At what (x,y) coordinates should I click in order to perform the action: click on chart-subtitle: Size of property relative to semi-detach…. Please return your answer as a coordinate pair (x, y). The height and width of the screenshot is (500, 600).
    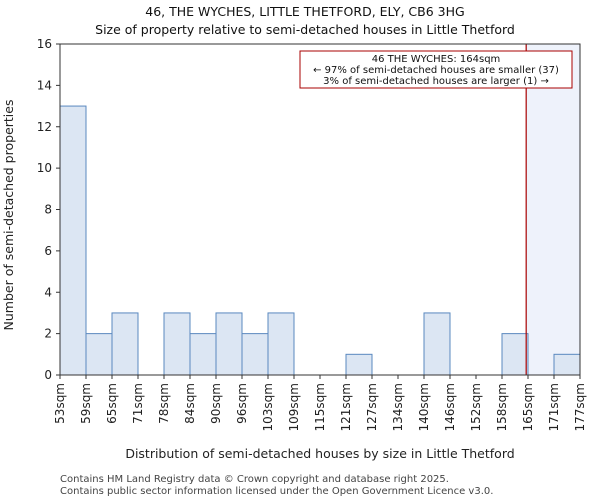
    Looking at the image, I should click on (305, 29).